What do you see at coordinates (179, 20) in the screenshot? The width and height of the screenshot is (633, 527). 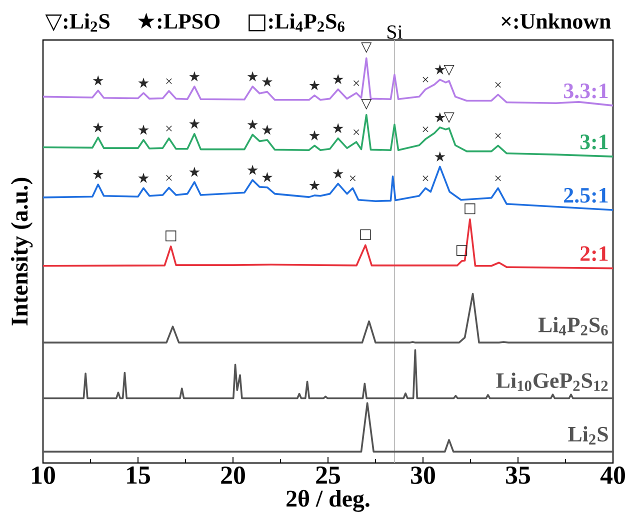 I see `text: ★:LPSO` at bounding box center [179, 20].